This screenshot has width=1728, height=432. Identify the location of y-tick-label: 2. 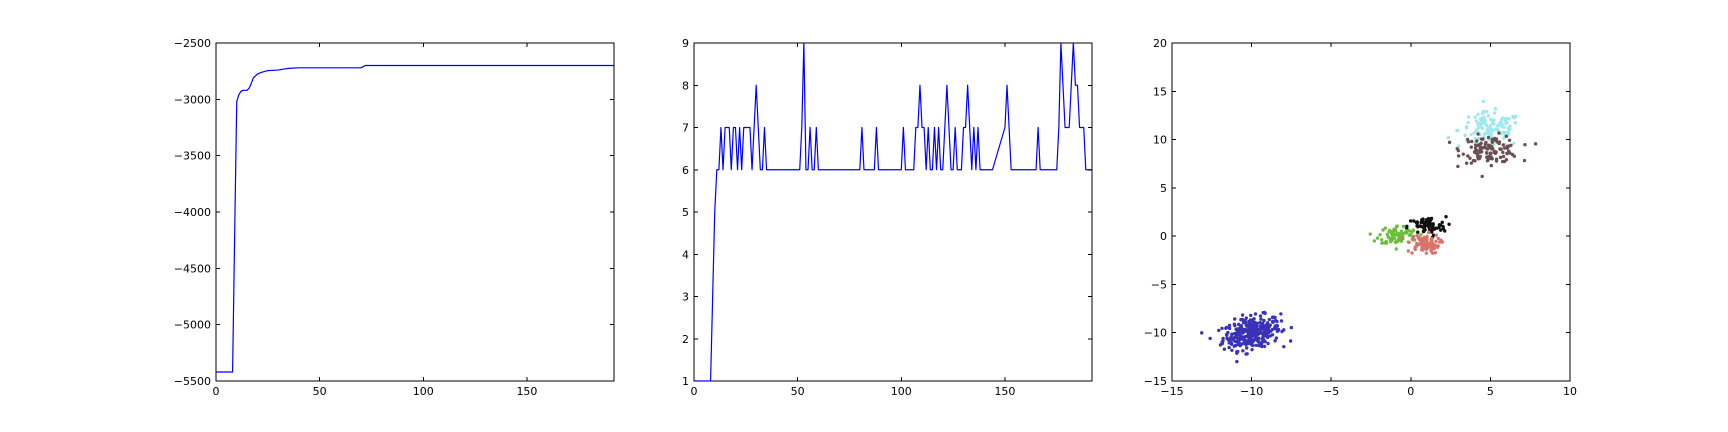
(685, 339).